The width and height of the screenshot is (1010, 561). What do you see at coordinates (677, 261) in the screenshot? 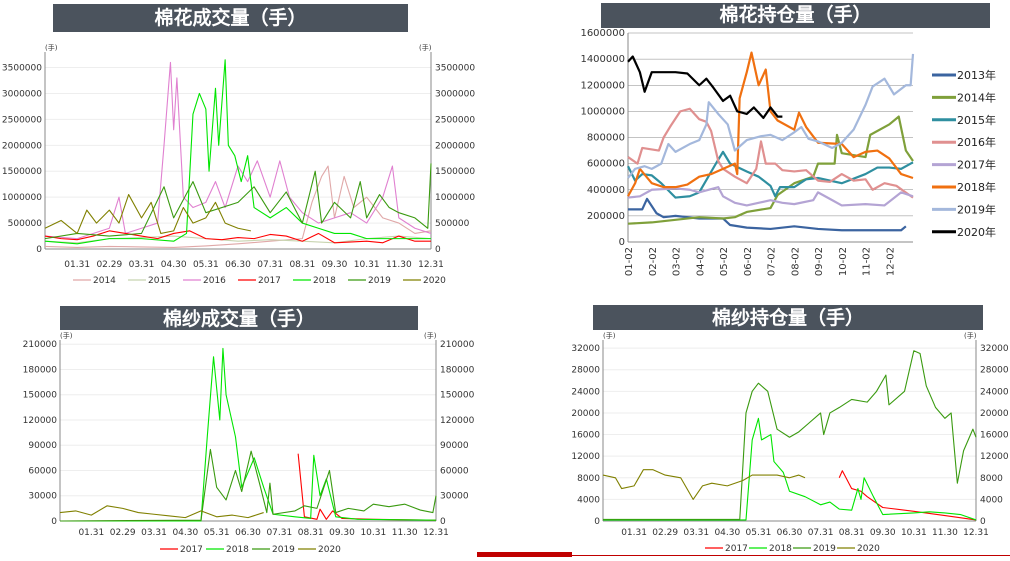
I see `x-tick-label: 03-02` at bounding box center [677, 261].